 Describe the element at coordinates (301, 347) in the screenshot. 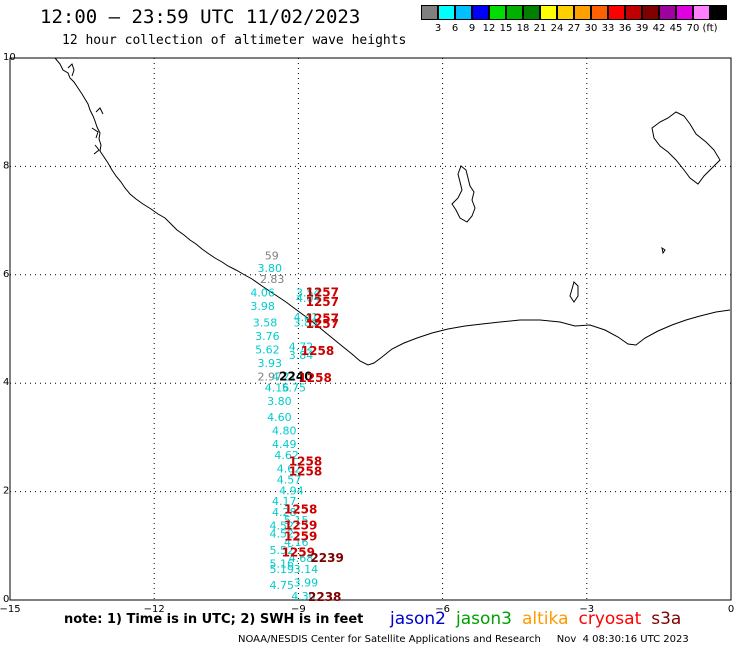

I see `wave-height-label: 4.72` at that location.